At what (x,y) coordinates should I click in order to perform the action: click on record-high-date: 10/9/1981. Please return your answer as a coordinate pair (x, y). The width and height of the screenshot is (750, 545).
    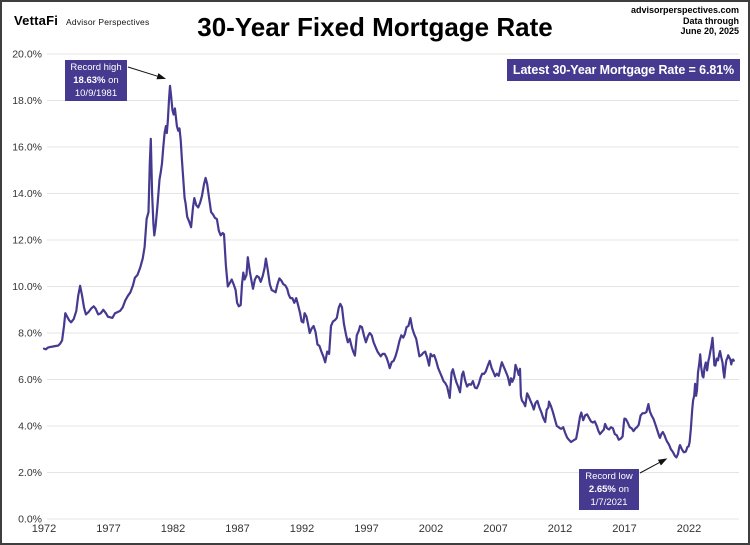
    Looking at the image, I should click on (96, 93).